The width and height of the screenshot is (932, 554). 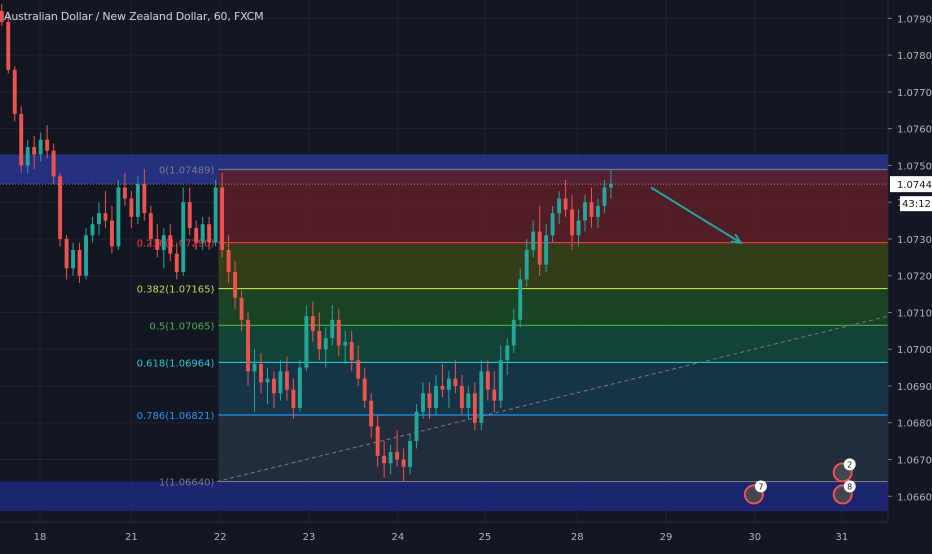 I want to click on time-tick-label: 25, so click(x=484, y=537).